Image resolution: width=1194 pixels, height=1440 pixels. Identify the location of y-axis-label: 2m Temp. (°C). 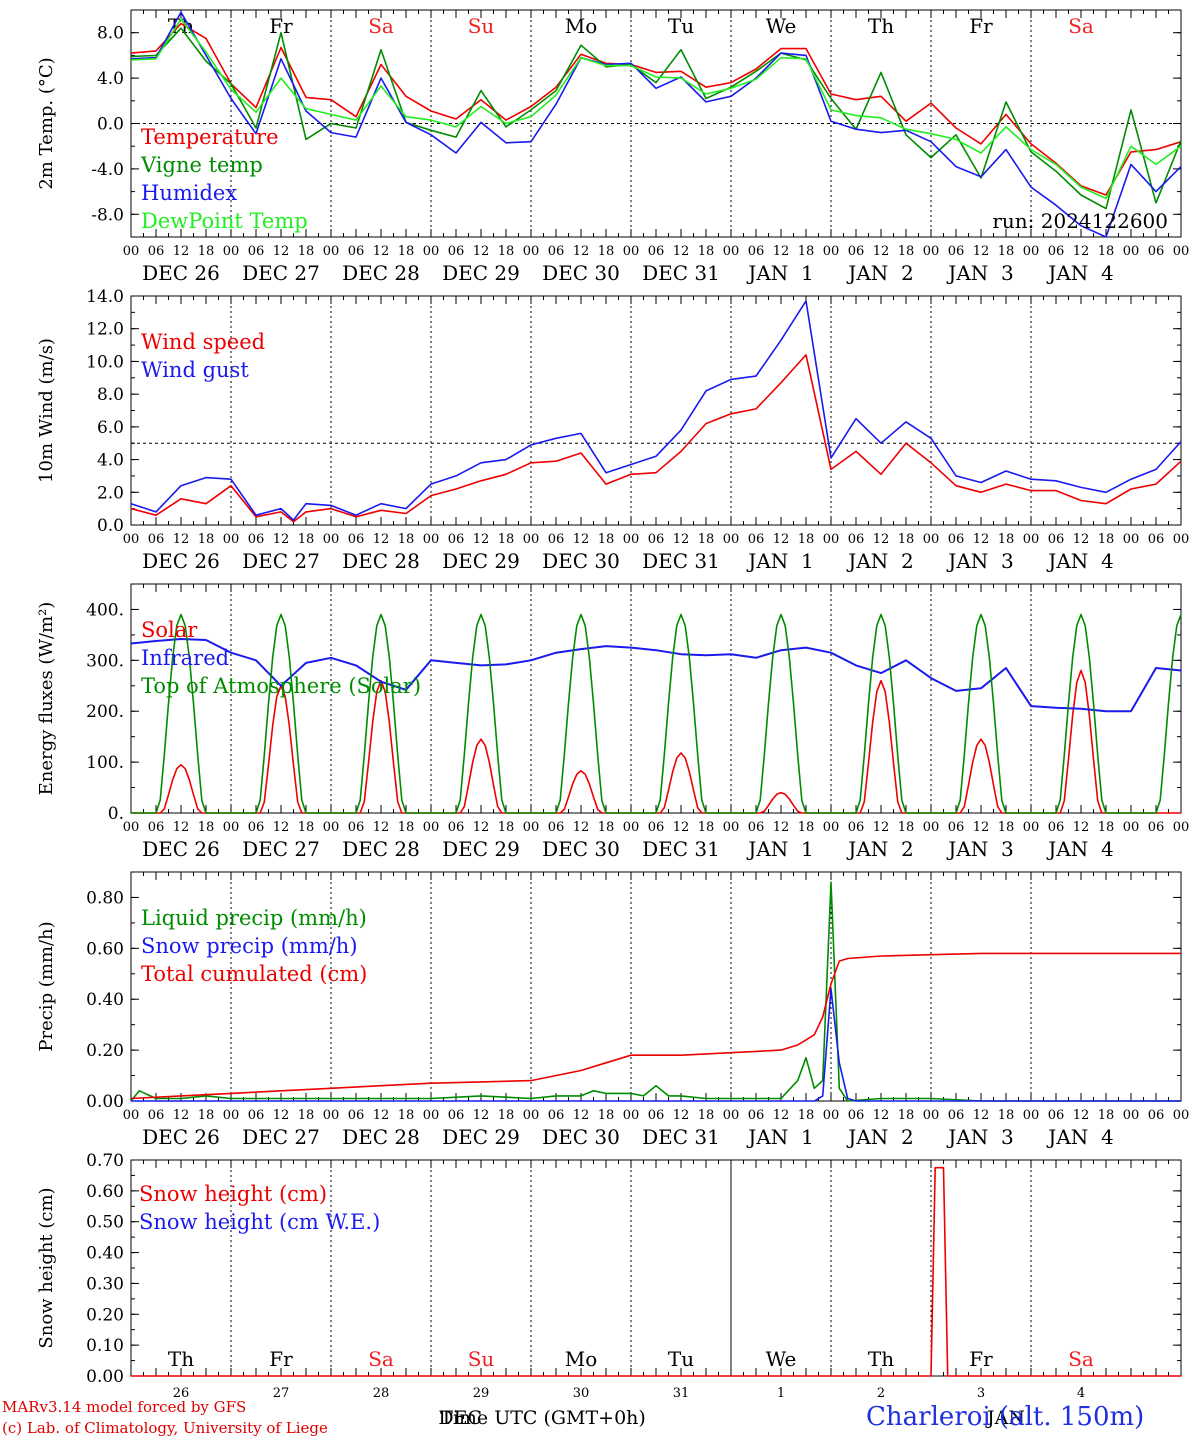
(46, 123).